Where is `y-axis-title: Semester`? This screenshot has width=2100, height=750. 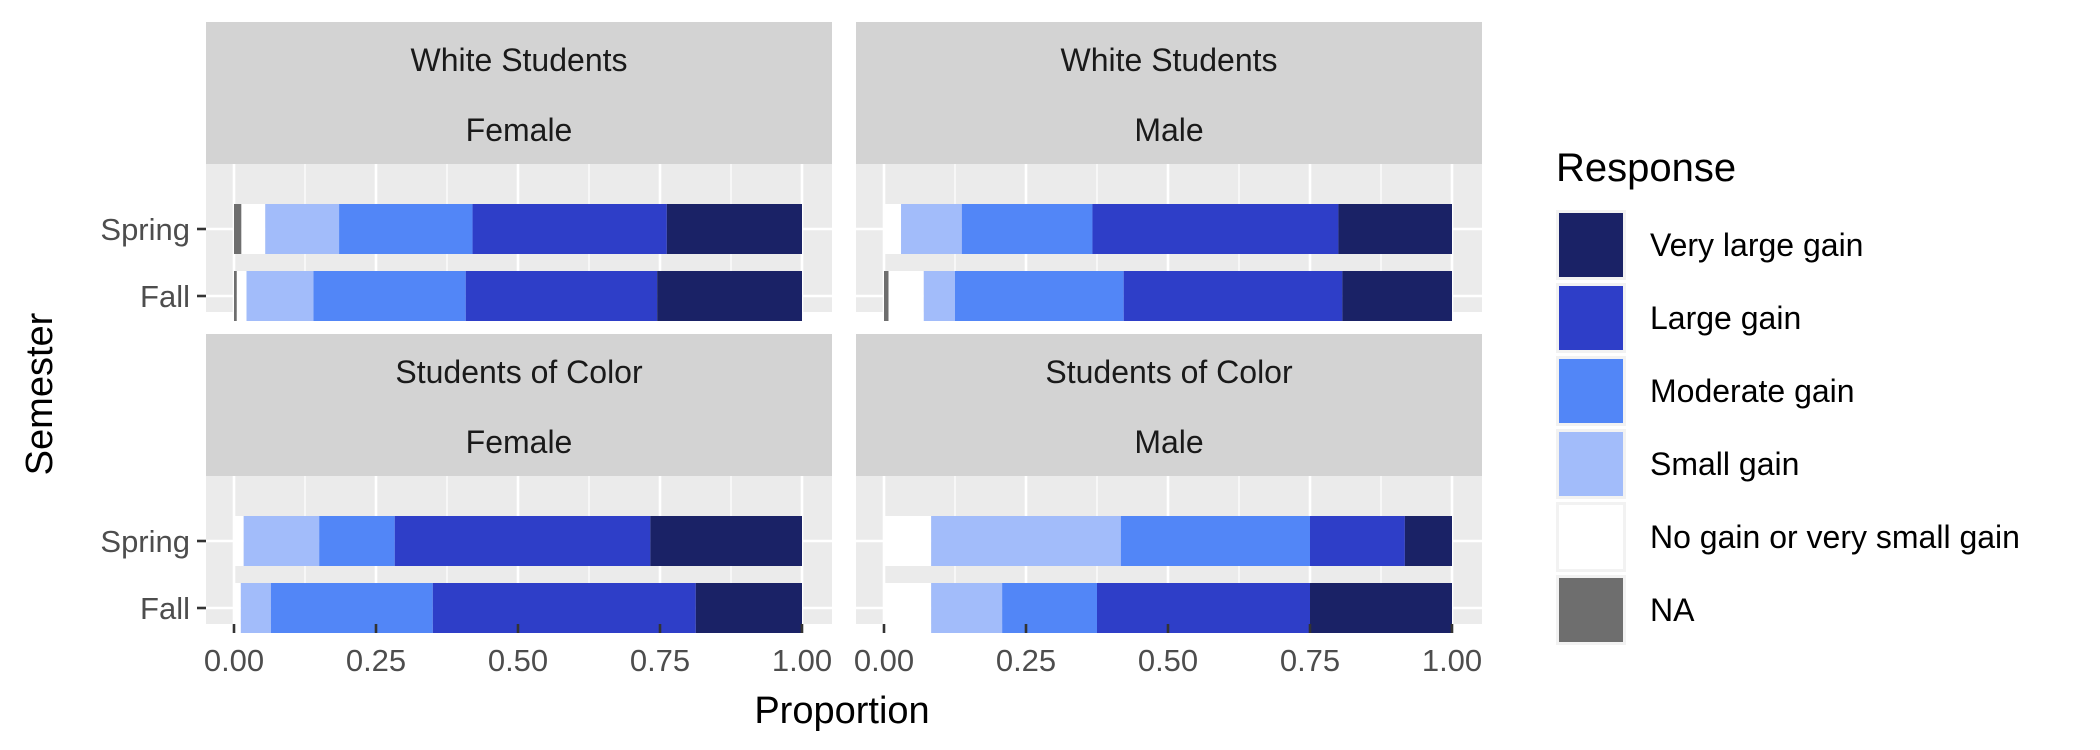 y-axis-title: Semester is located at coordinates (40, 393).